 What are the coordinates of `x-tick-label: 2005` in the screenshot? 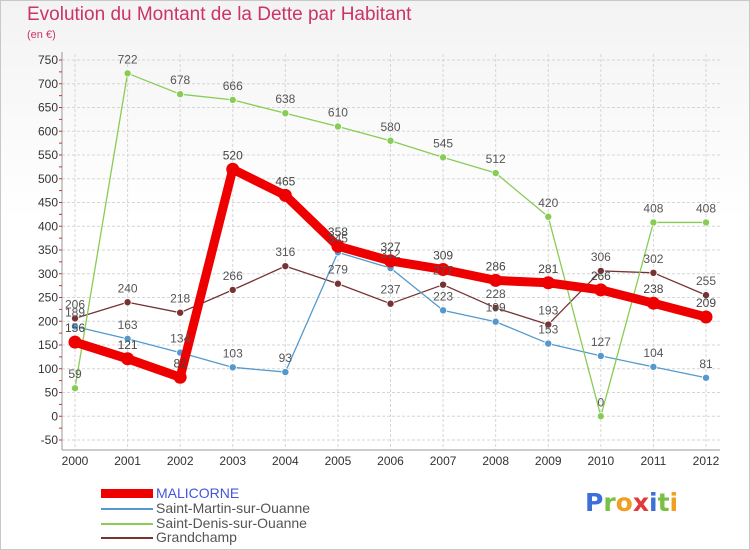 It's located at (338, 461).